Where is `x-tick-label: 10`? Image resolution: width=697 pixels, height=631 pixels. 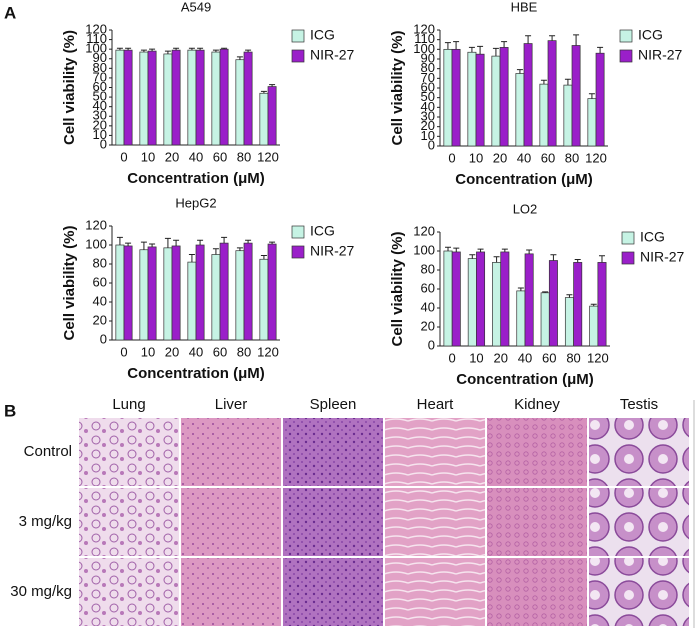
x-tick-label: 10 is located at coordinates (476, 357).